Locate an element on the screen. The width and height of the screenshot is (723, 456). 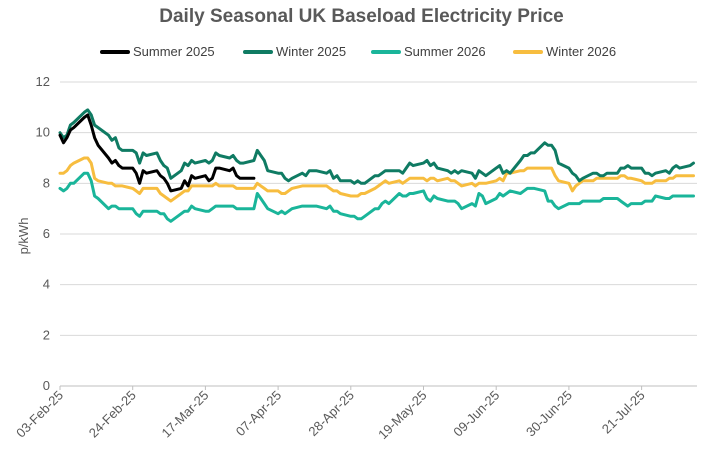
legend-label: Summer 2026 is located at coordinates (445, 51).